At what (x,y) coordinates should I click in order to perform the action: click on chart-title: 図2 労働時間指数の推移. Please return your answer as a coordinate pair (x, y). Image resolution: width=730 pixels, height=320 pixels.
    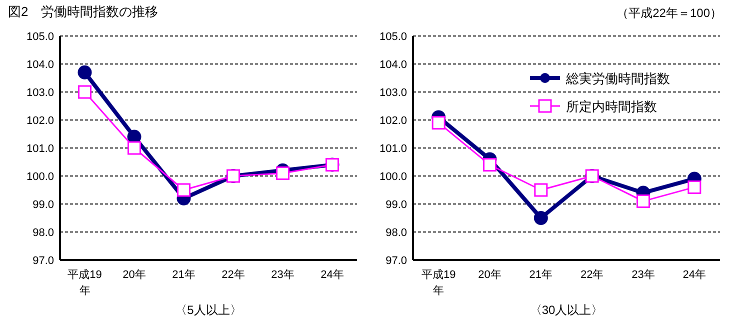
    Looking at the image, I should click on (83, 11).